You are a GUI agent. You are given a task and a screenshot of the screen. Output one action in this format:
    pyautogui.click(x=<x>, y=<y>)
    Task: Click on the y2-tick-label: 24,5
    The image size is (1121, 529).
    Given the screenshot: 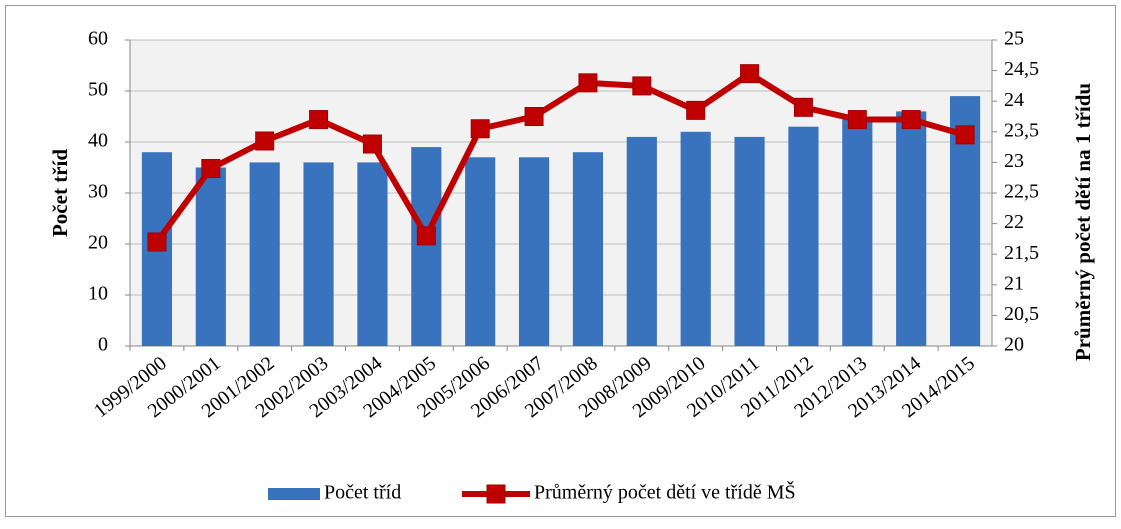 What is the action you would take?
    pyautogui.click(x=1021, y=69)
    